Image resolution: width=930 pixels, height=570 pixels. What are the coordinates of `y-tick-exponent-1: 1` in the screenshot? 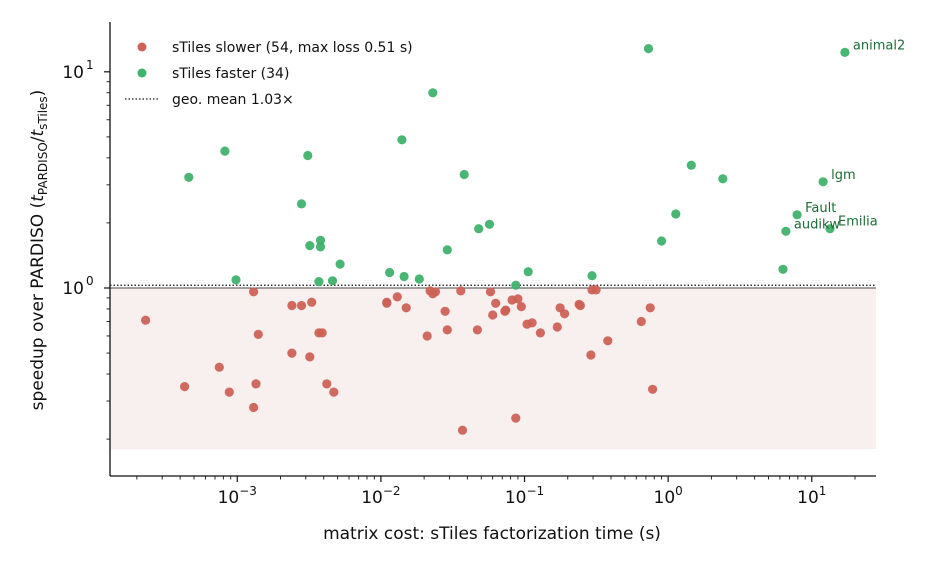 It's located at (90, 65).